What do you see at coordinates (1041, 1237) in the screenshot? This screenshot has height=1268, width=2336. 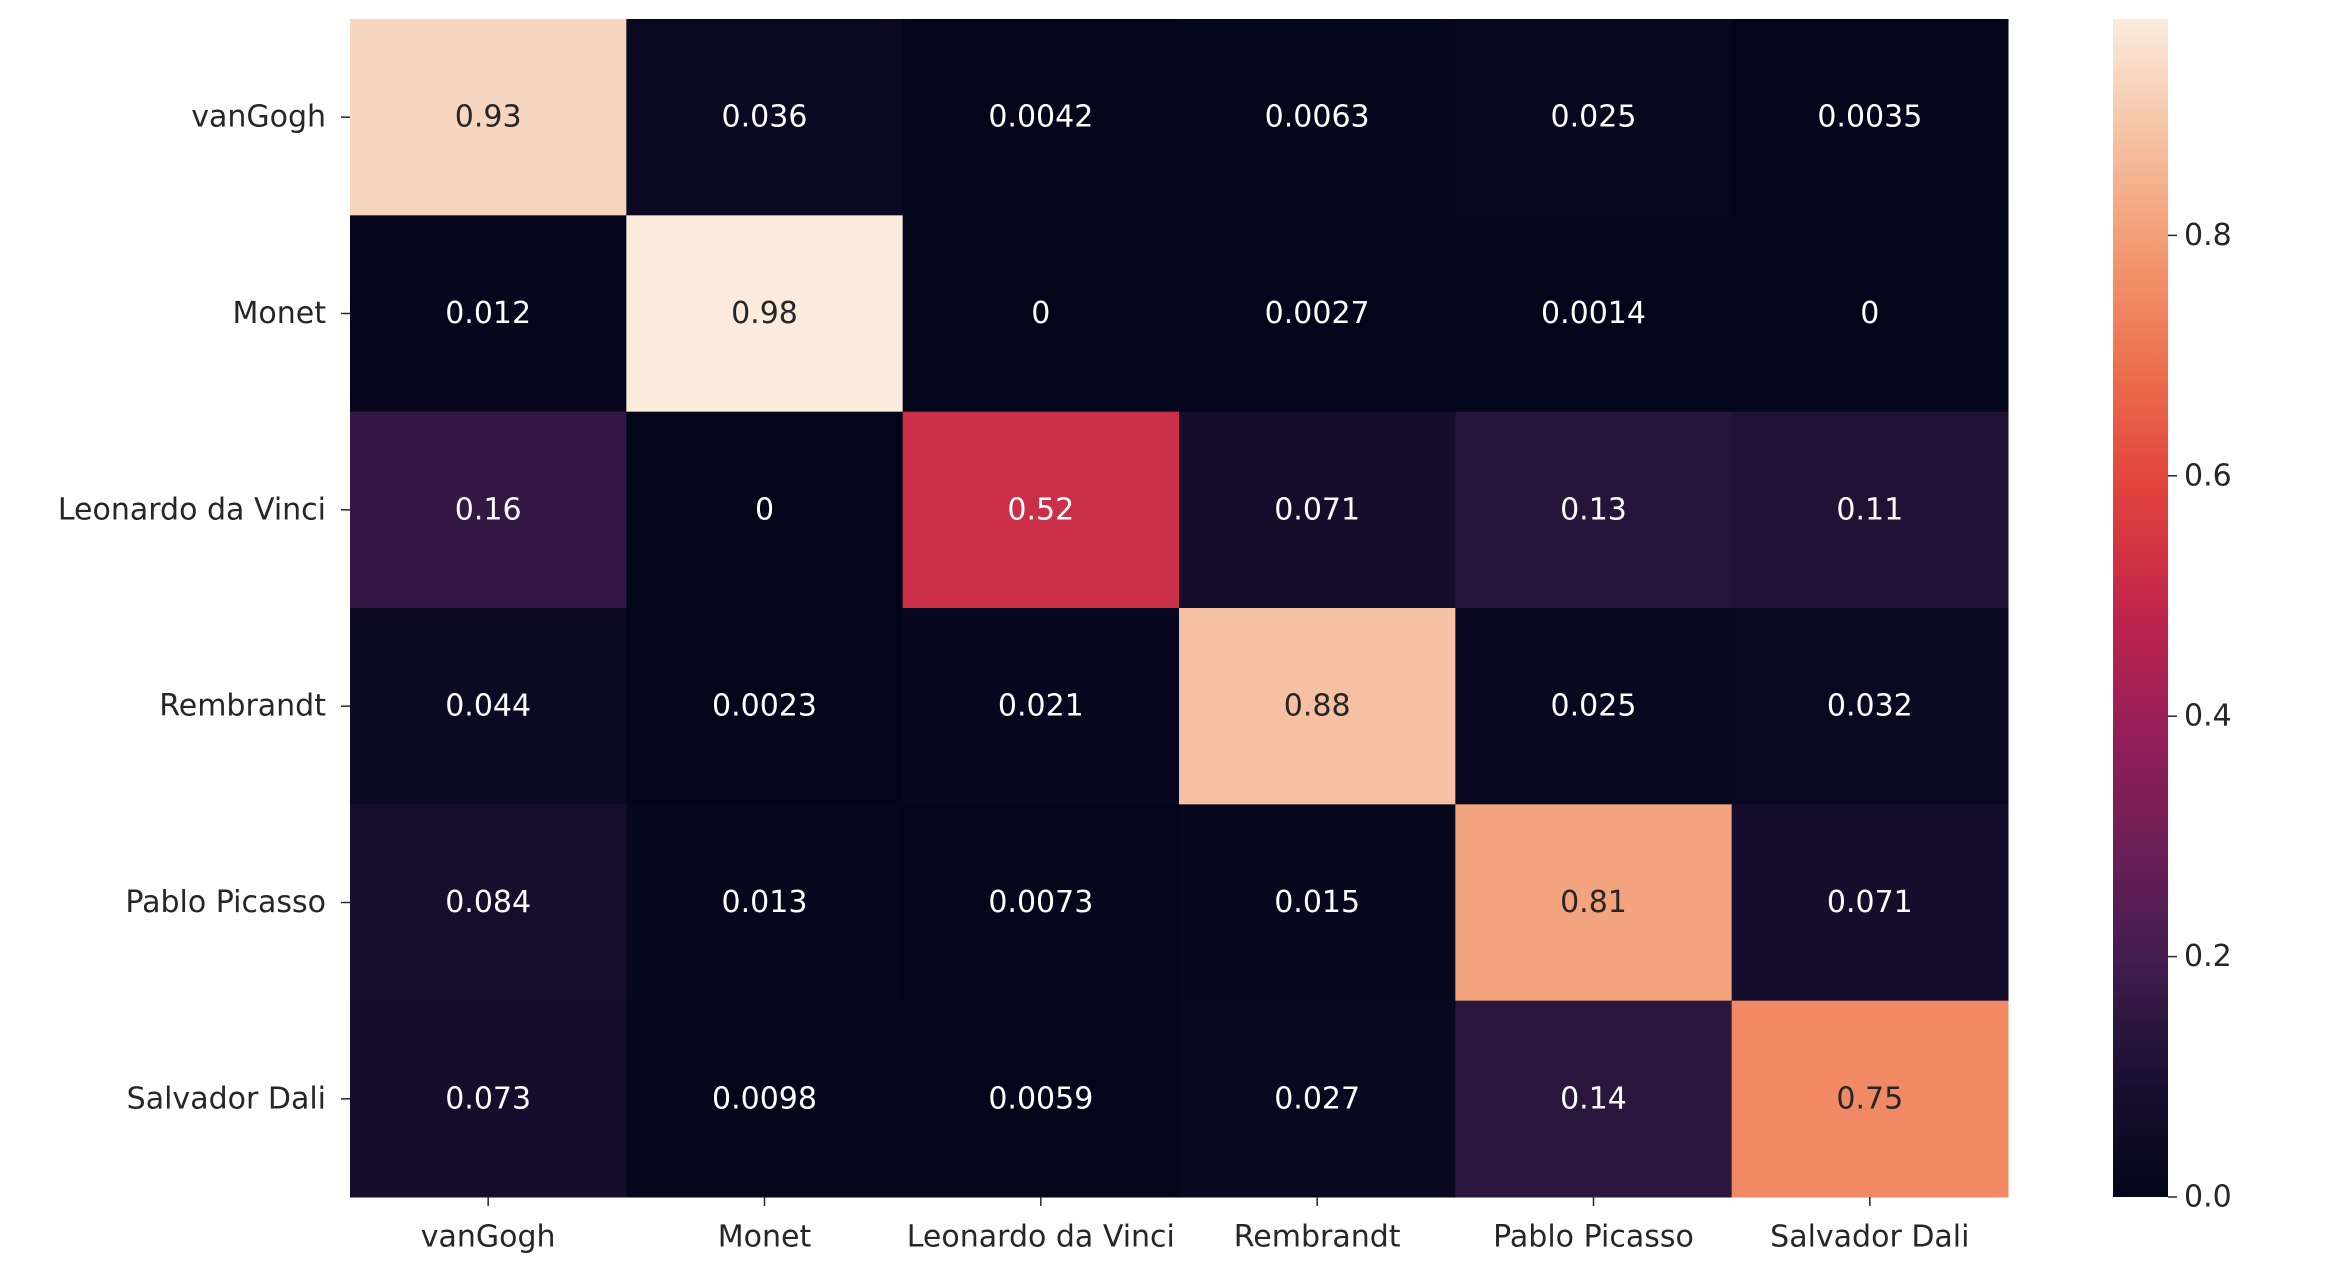 I see `x-tick-label-2: Leonardo da Vinci` at bounding box center [1041, 1237].